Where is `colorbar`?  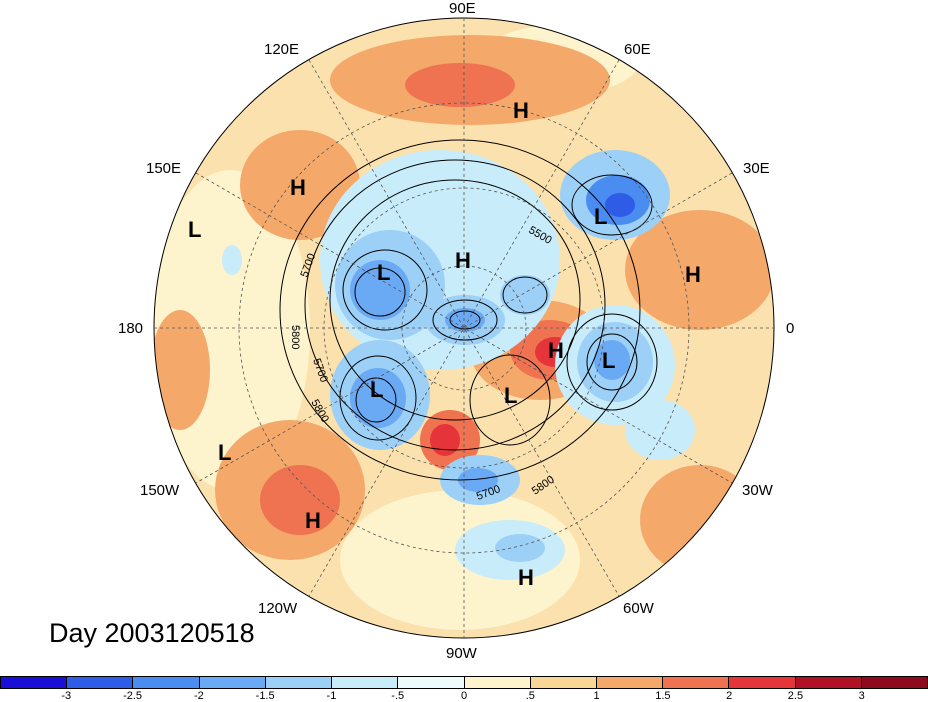
colorbar is located at coordinates (464, 682).